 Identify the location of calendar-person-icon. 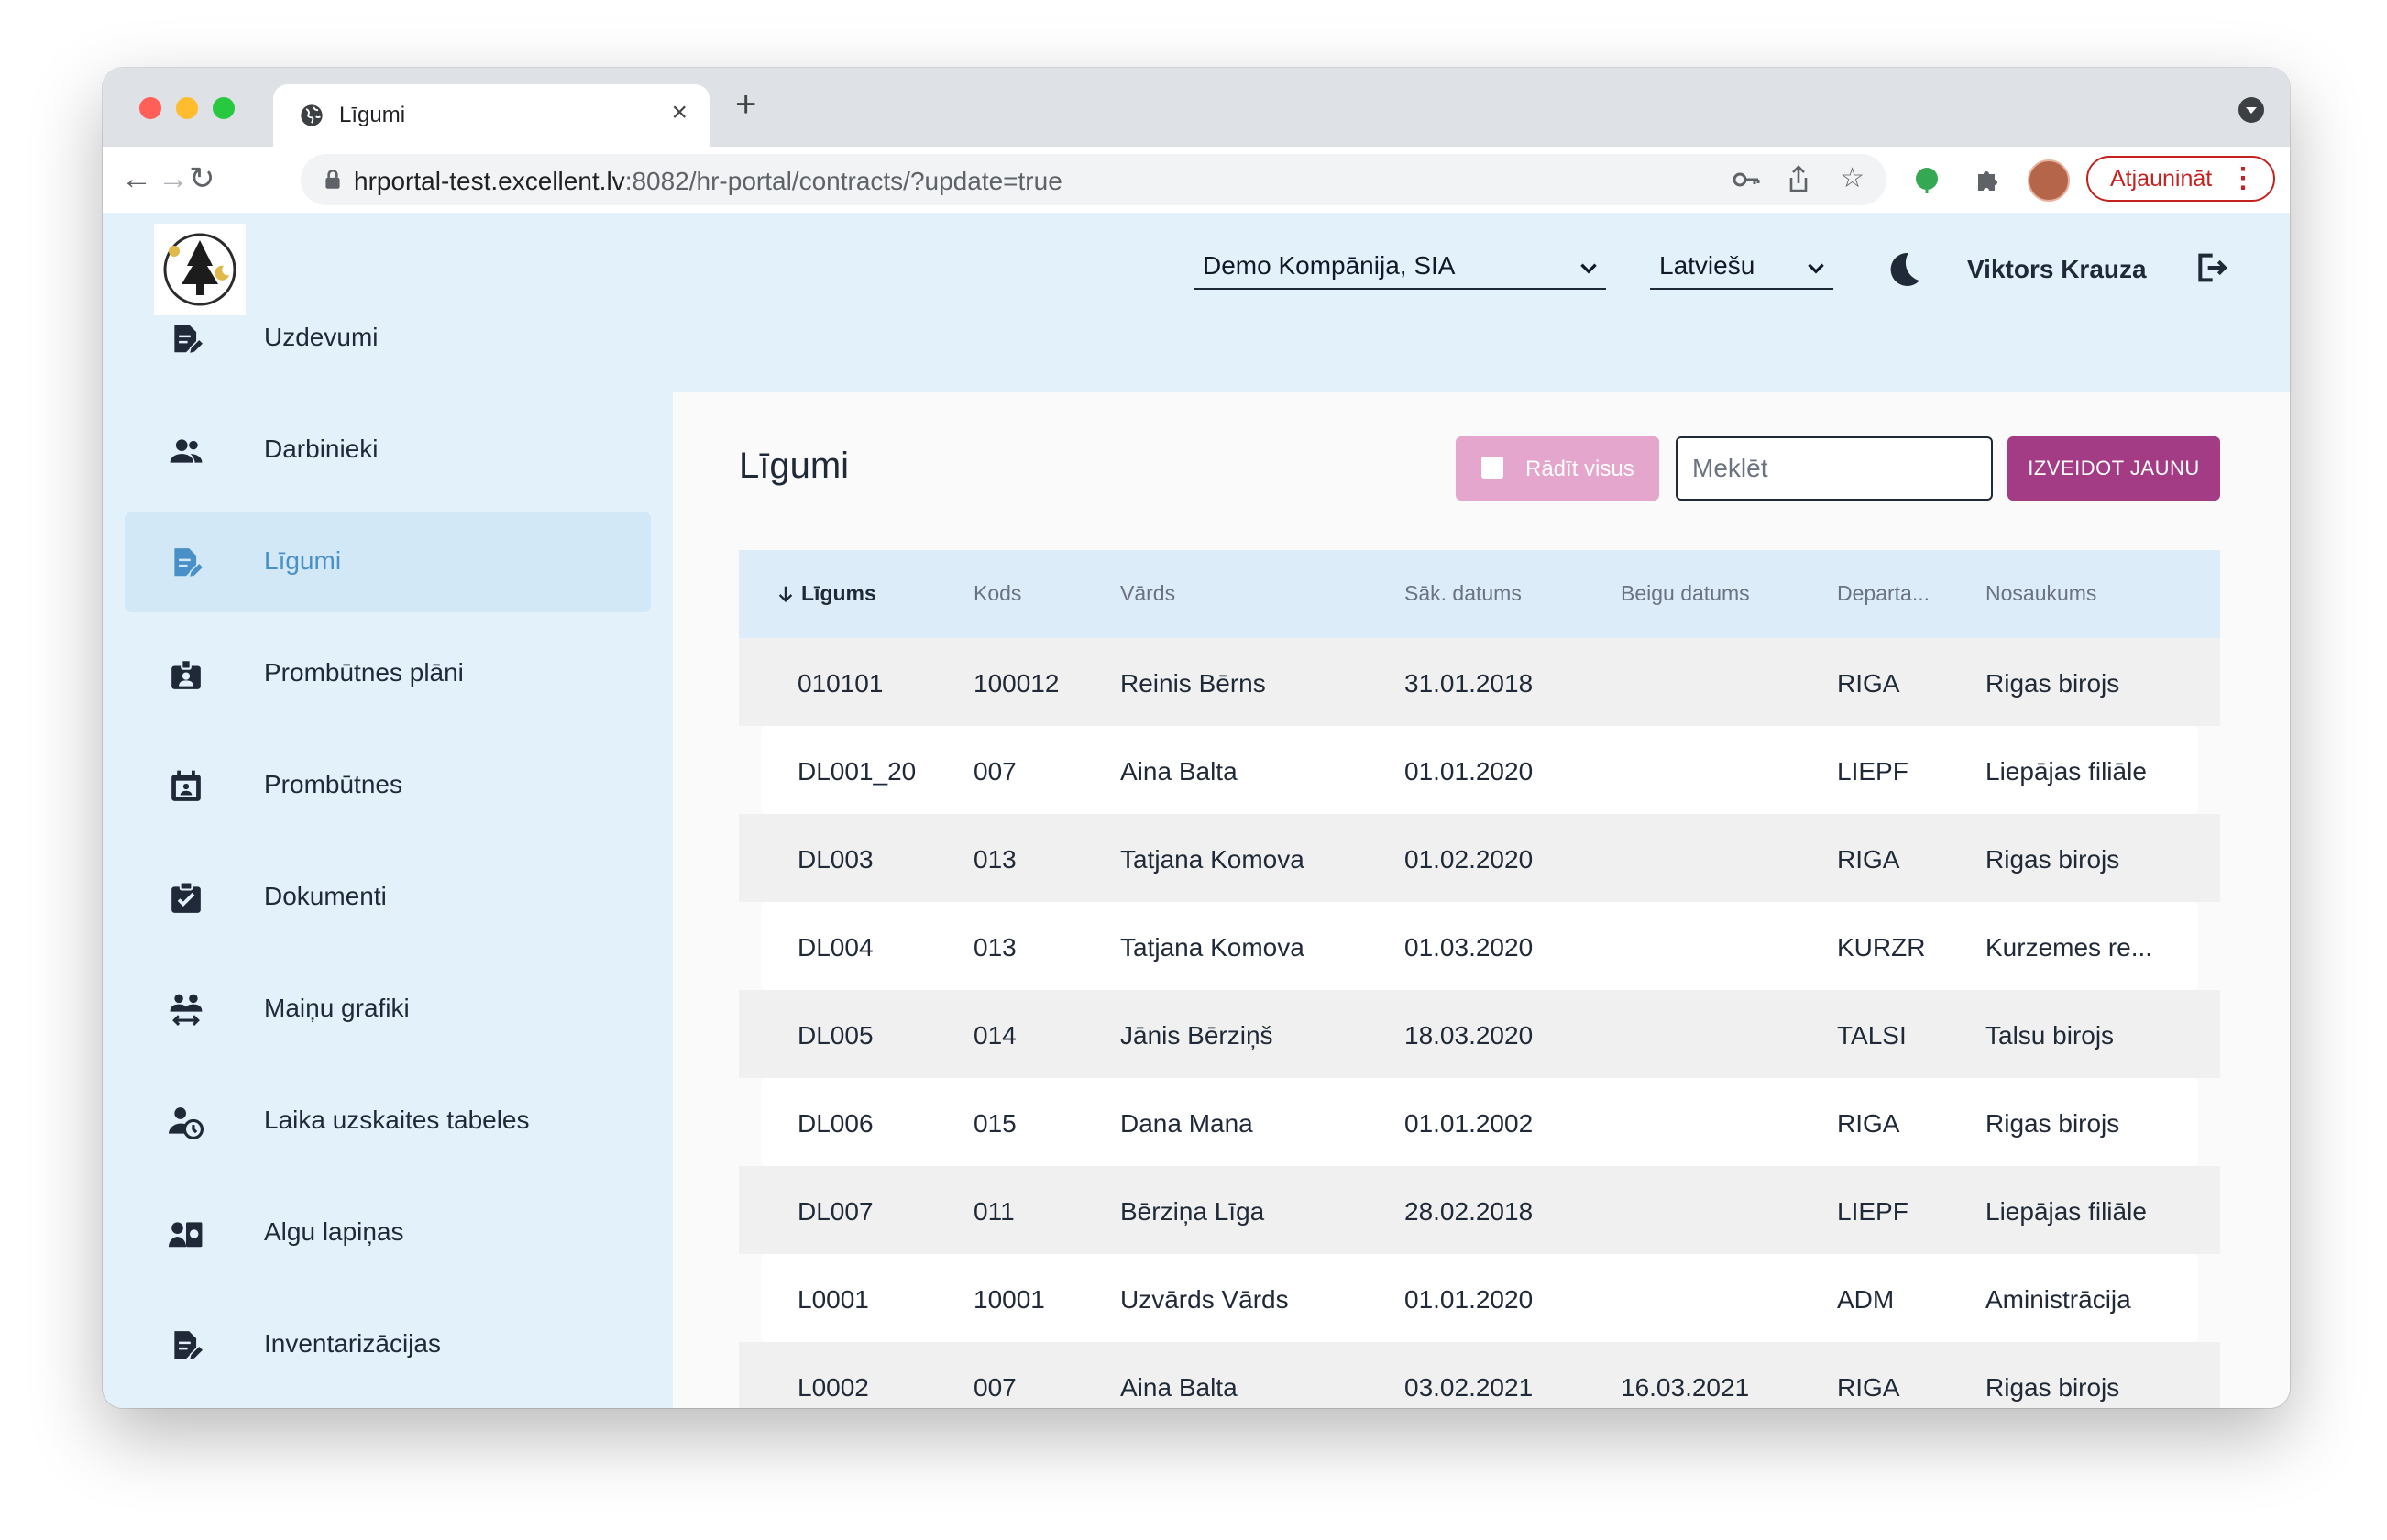
(186, 785).